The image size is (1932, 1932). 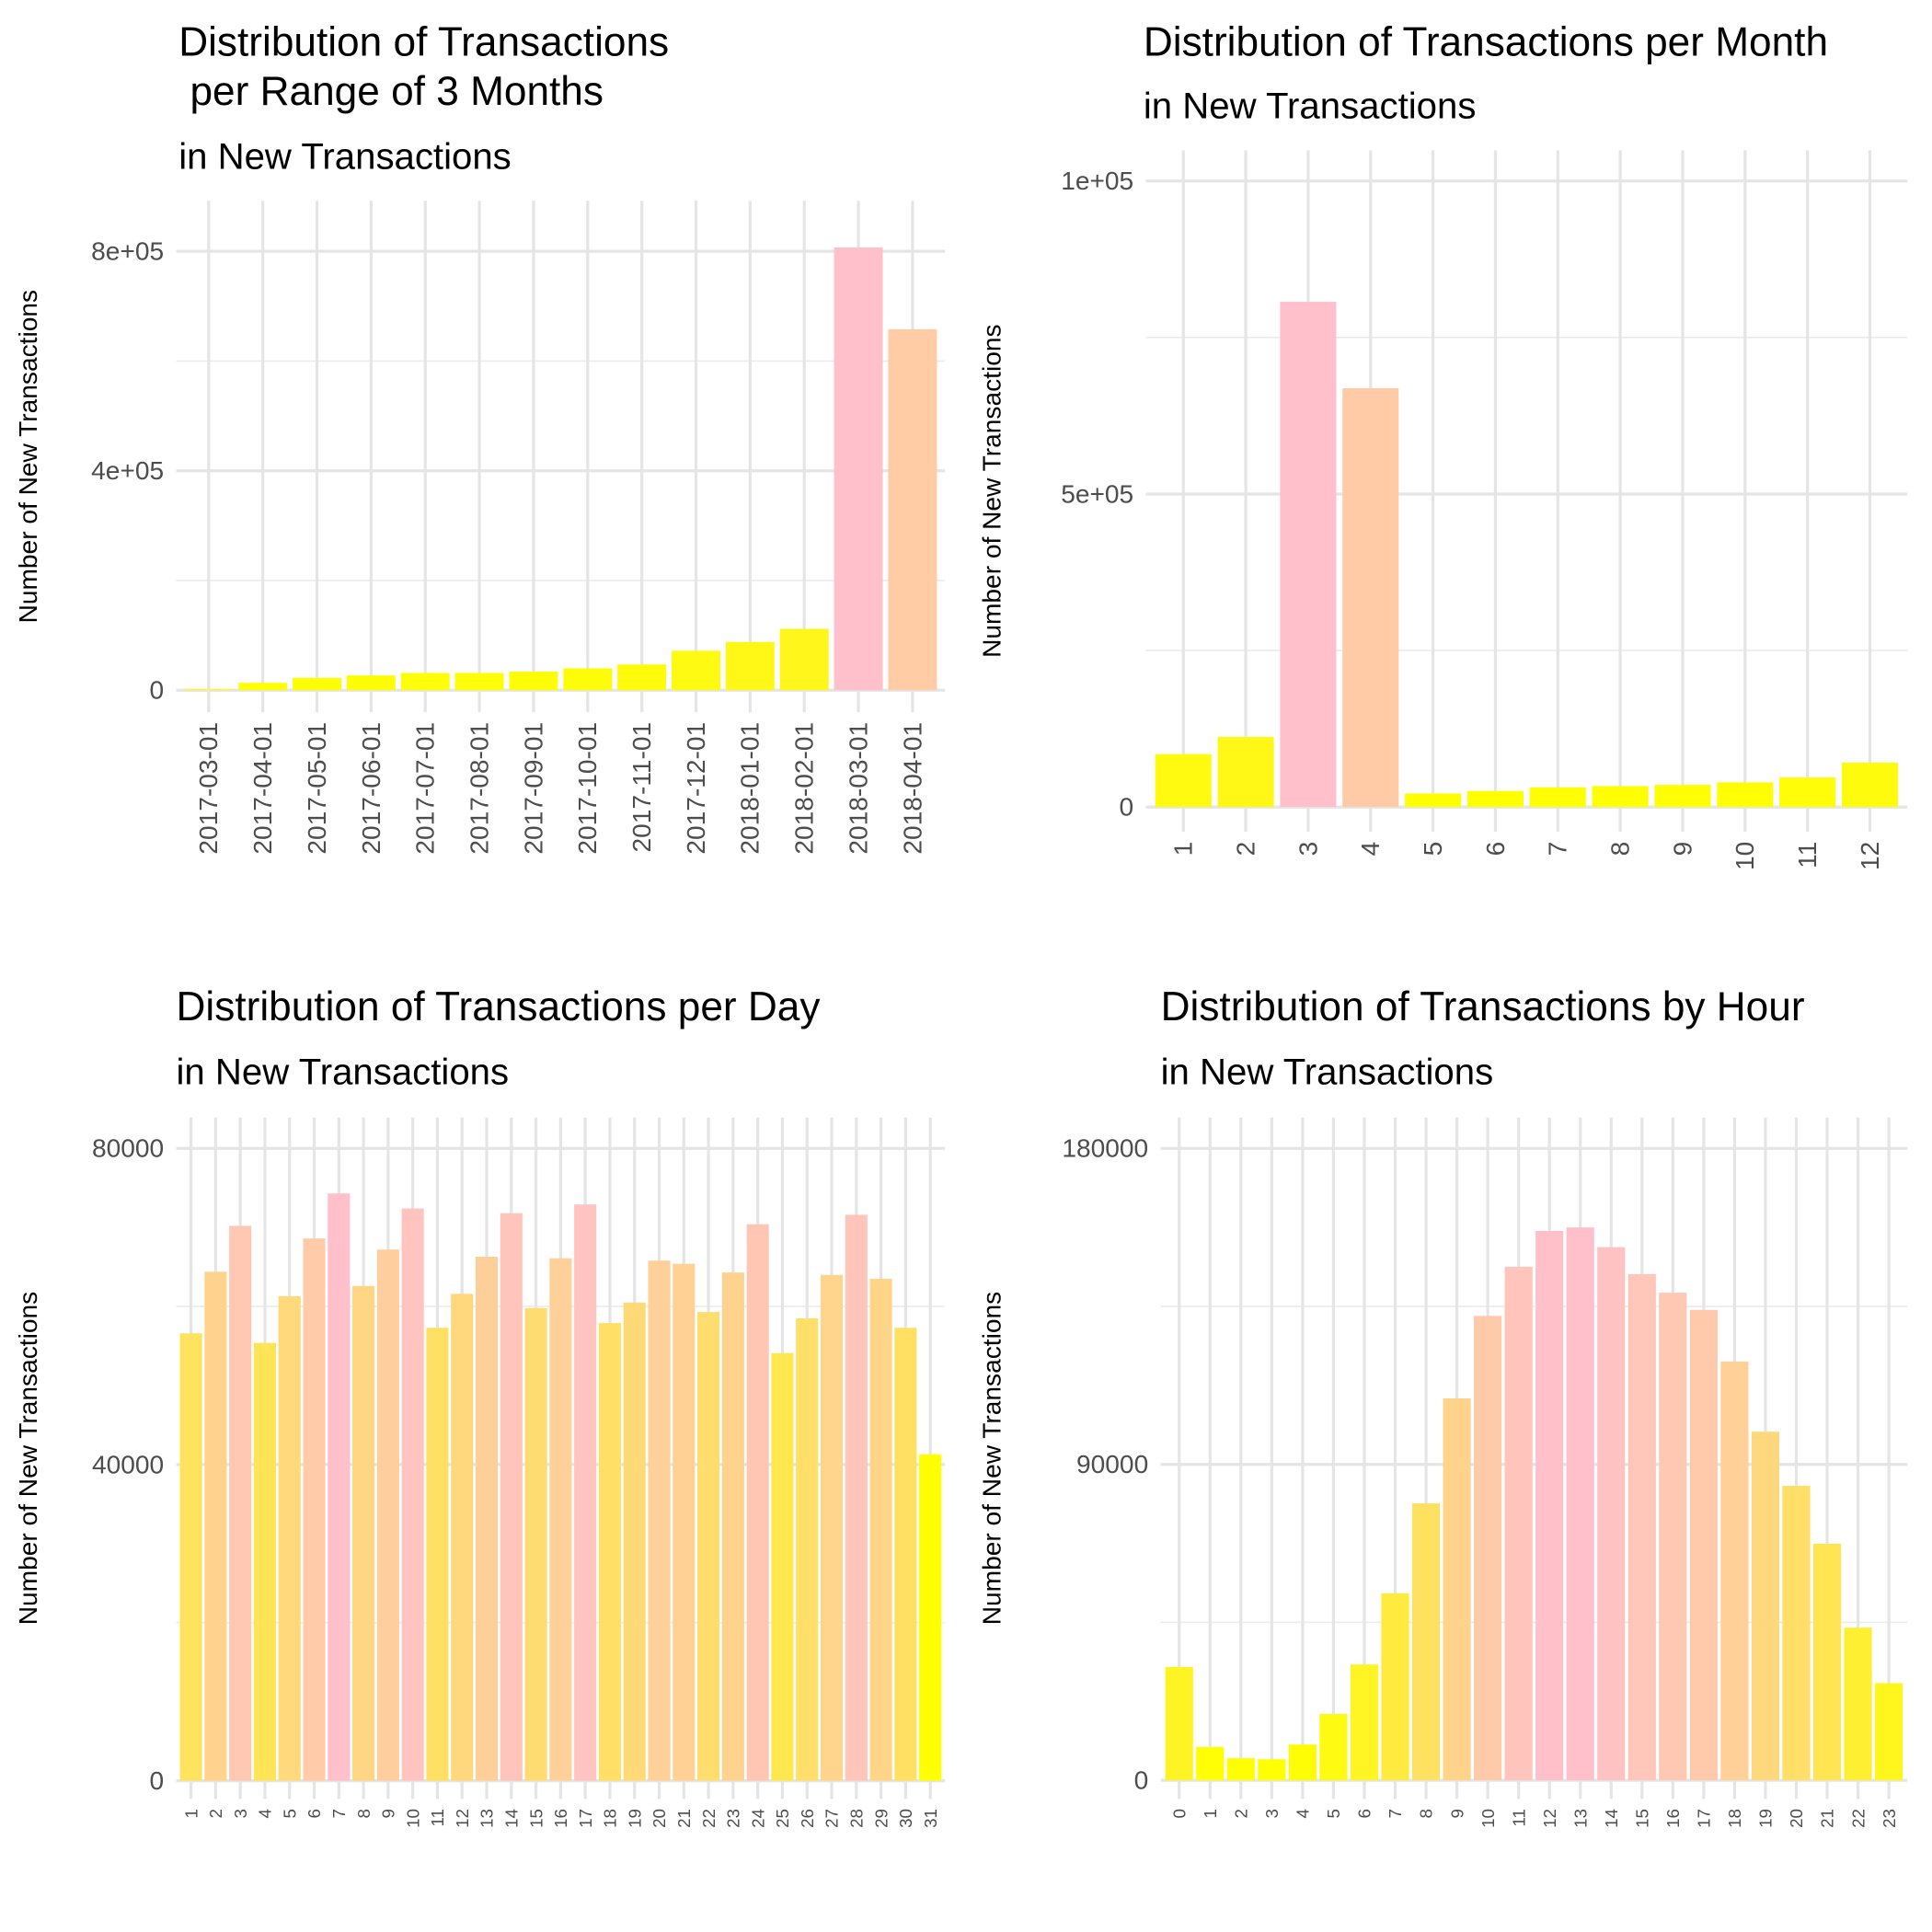 What do you see at coordinates (610, 1818) in the screenshot?
I see `x-tick-label: 18` at bounding box center [610, 1818].